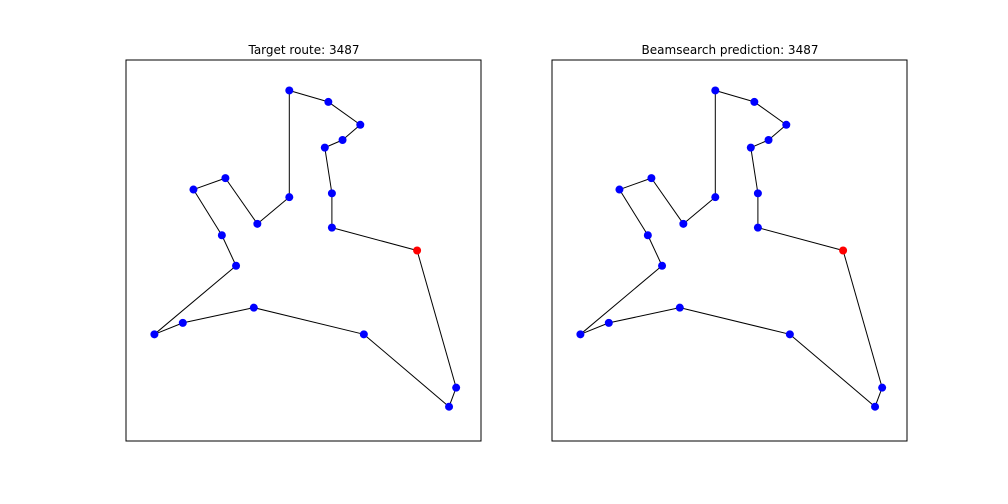 The image size is (1008, 504). Describe the element at coordinates (303, 50) in the screenshot. I see `chart-title-target: Target route: 3487` at that location.